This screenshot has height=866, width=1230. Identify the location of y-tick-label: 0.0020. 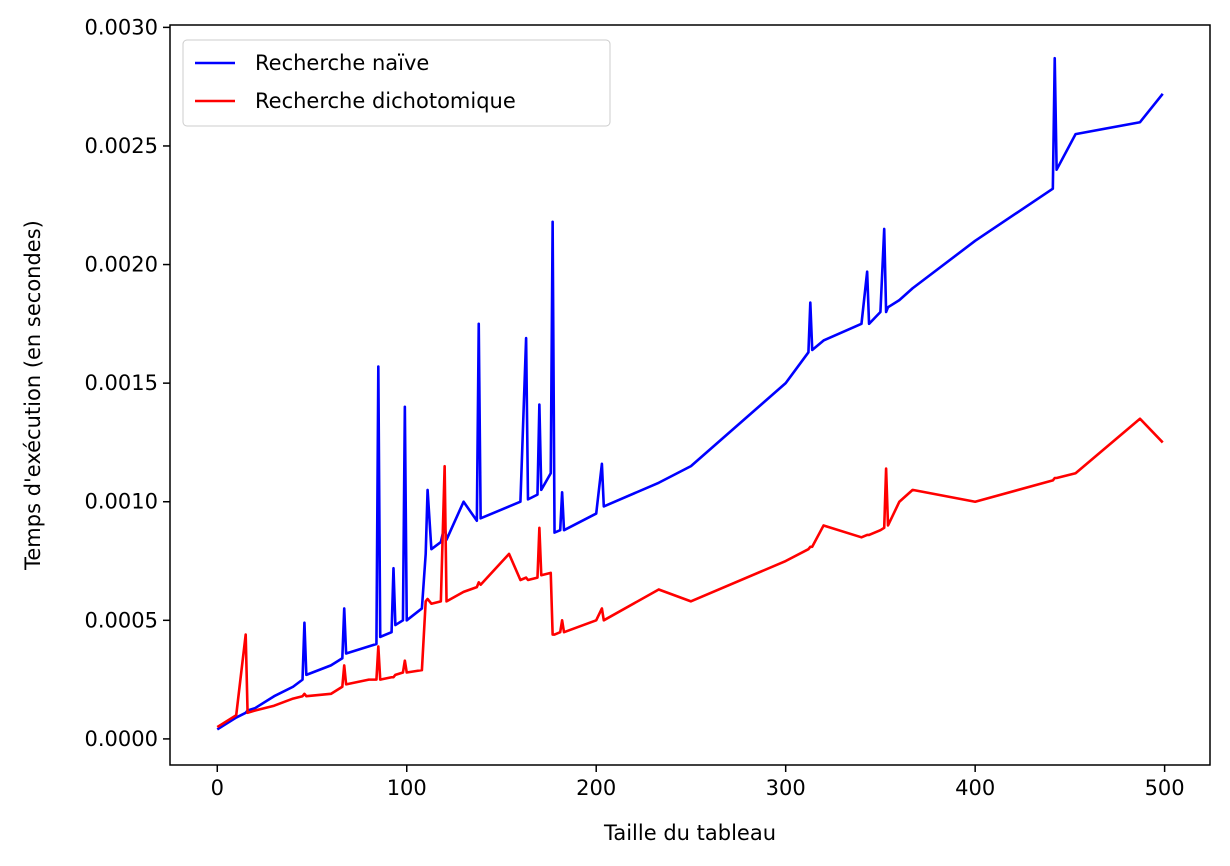
(121, 265).